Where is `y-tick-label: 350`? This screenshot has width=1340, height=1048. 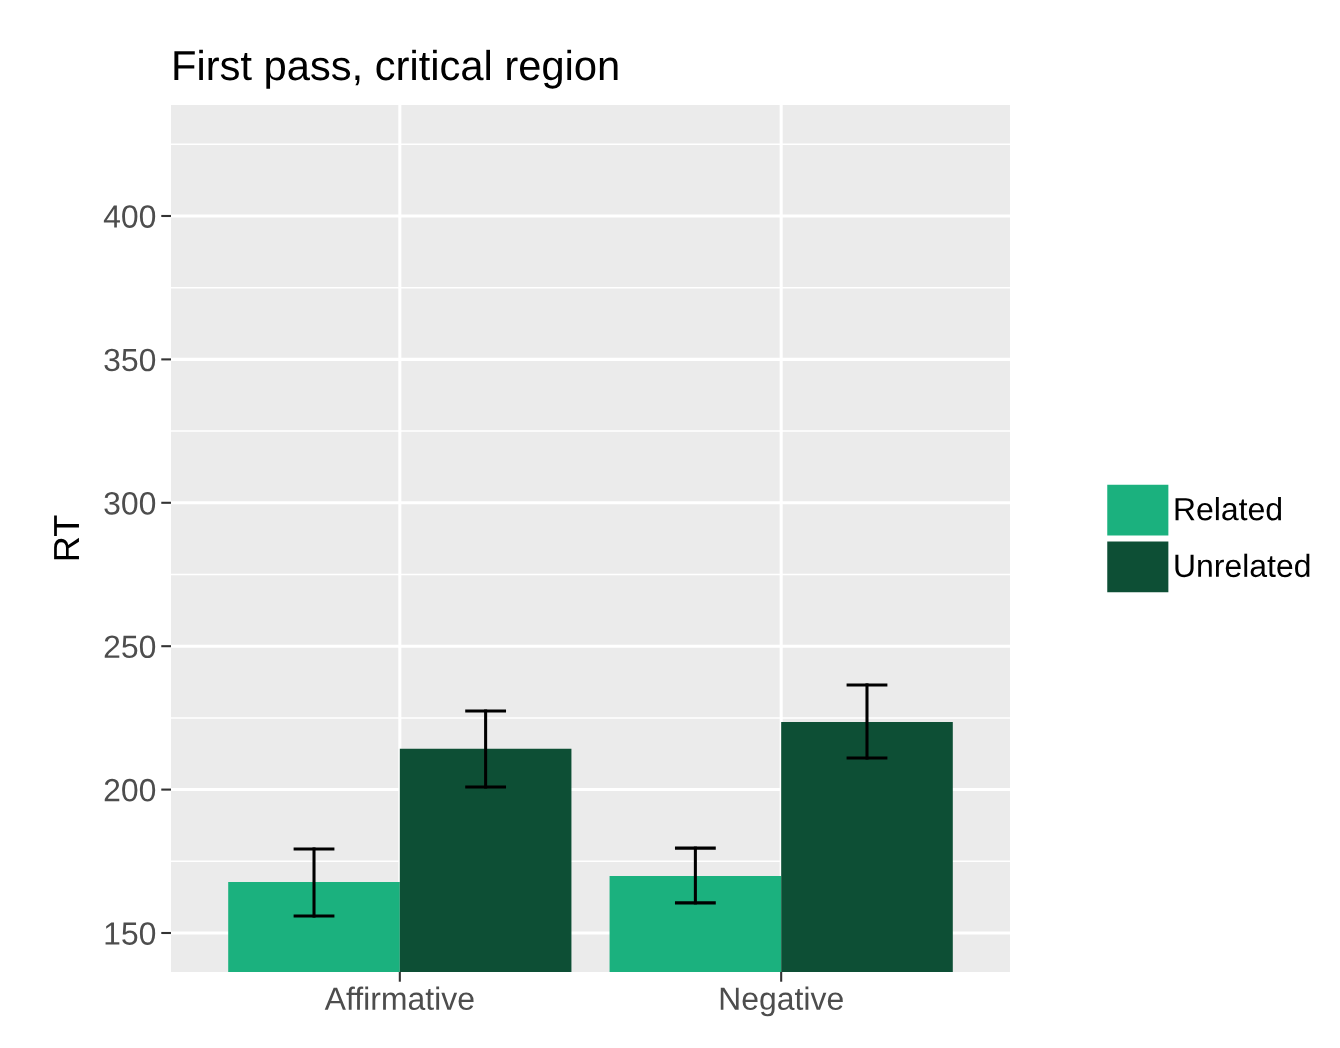
y-tick-label: 350 is located at coordinates (130, 360).